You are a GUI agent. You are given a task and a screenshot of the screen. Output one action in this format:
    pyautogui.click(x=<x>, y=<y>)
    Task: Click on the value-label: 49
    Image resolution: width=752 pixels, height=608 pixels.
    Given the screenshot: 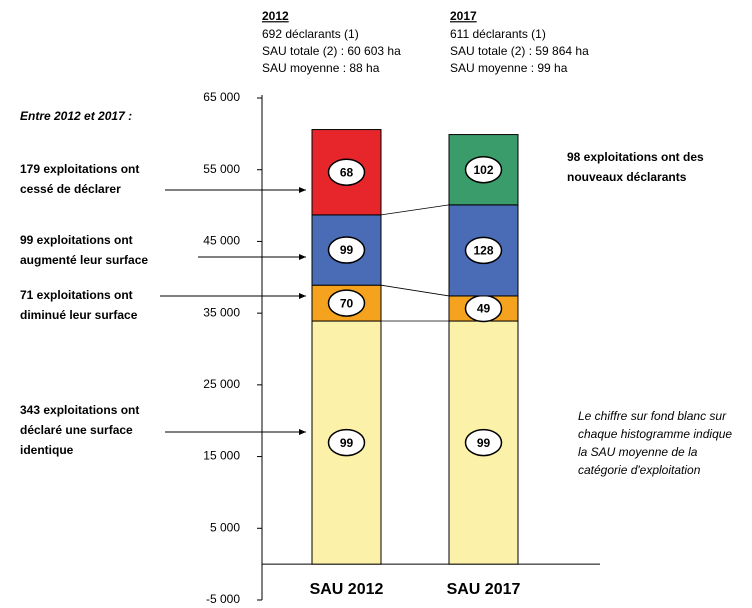 What is the action you would take?
    pyautogui.click(x=484, y=309)
    